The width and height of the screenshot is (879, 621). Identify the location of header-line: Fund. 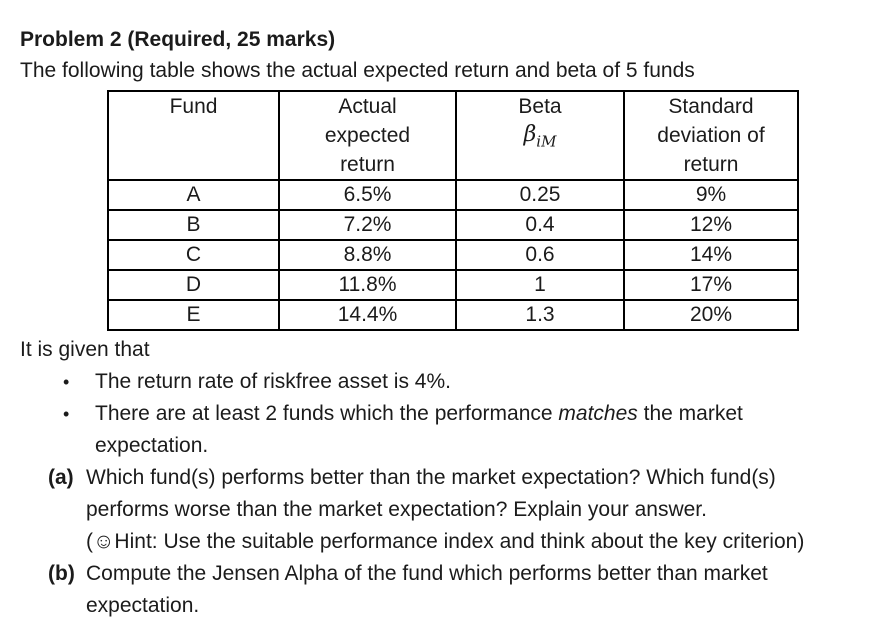
(193, 106).